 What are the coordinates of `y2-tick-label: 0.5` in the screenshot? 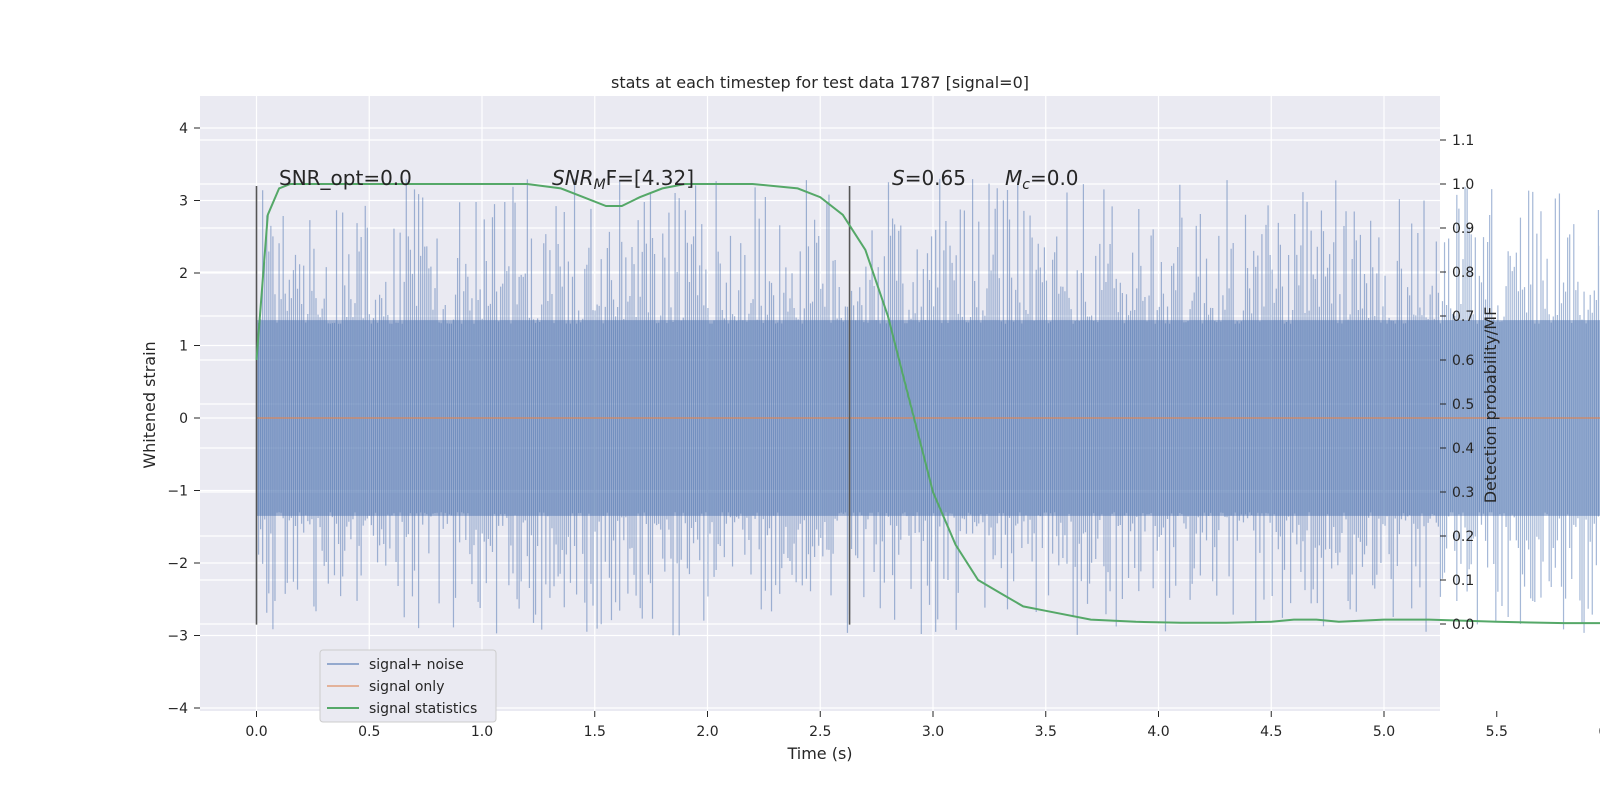 It's located at (1463, 405).